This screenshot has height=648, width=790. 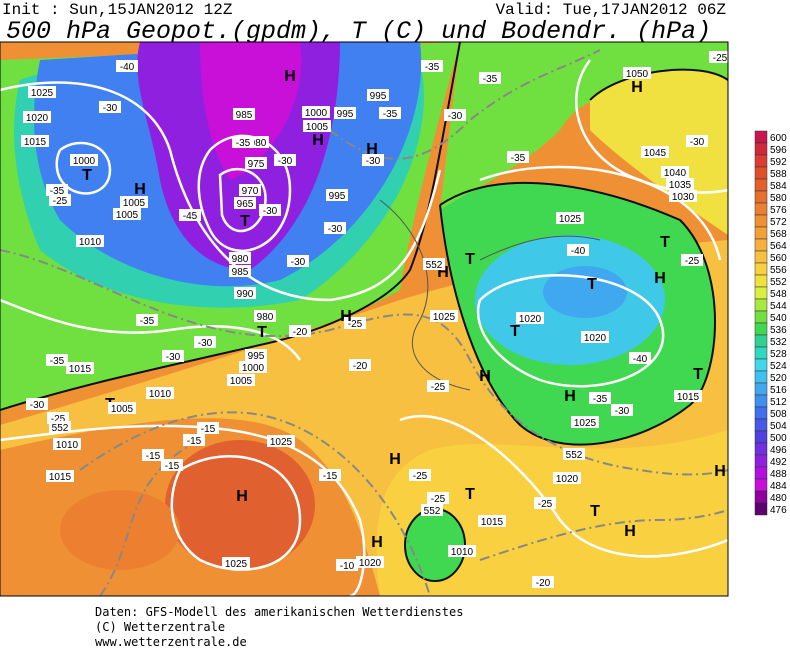 What do you see at coordinates (778, 474) in the screenshot?
I see `scale-label: 488` at bounding box center [778, 474].